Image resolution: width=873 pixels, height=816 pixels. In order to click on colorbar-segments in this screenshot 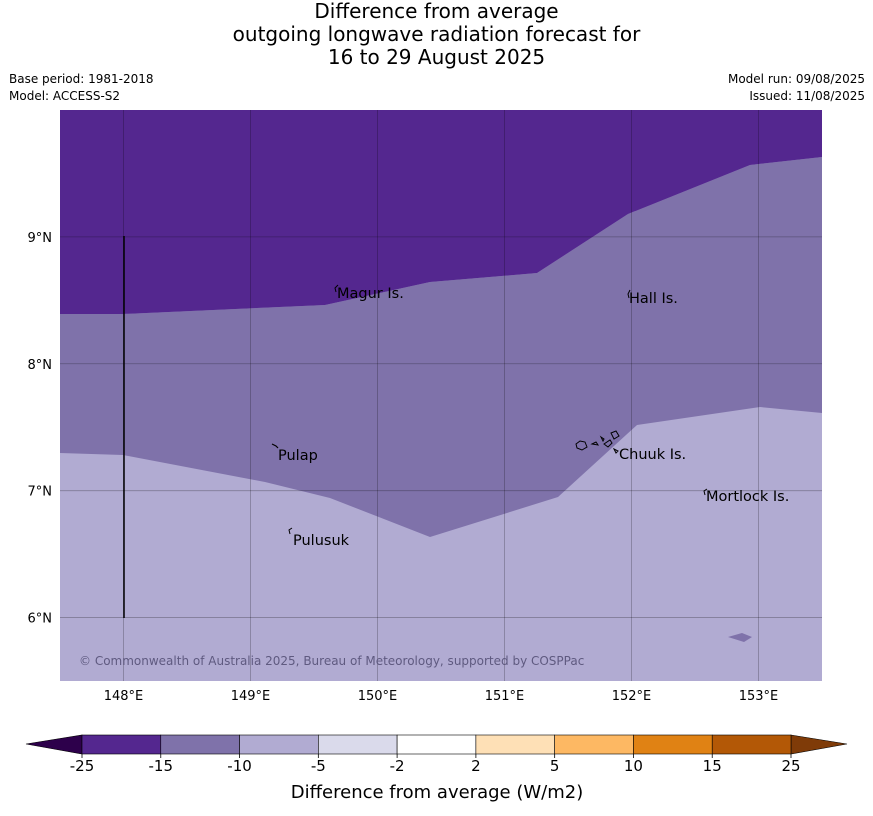, I will do `click(436, 744)`.